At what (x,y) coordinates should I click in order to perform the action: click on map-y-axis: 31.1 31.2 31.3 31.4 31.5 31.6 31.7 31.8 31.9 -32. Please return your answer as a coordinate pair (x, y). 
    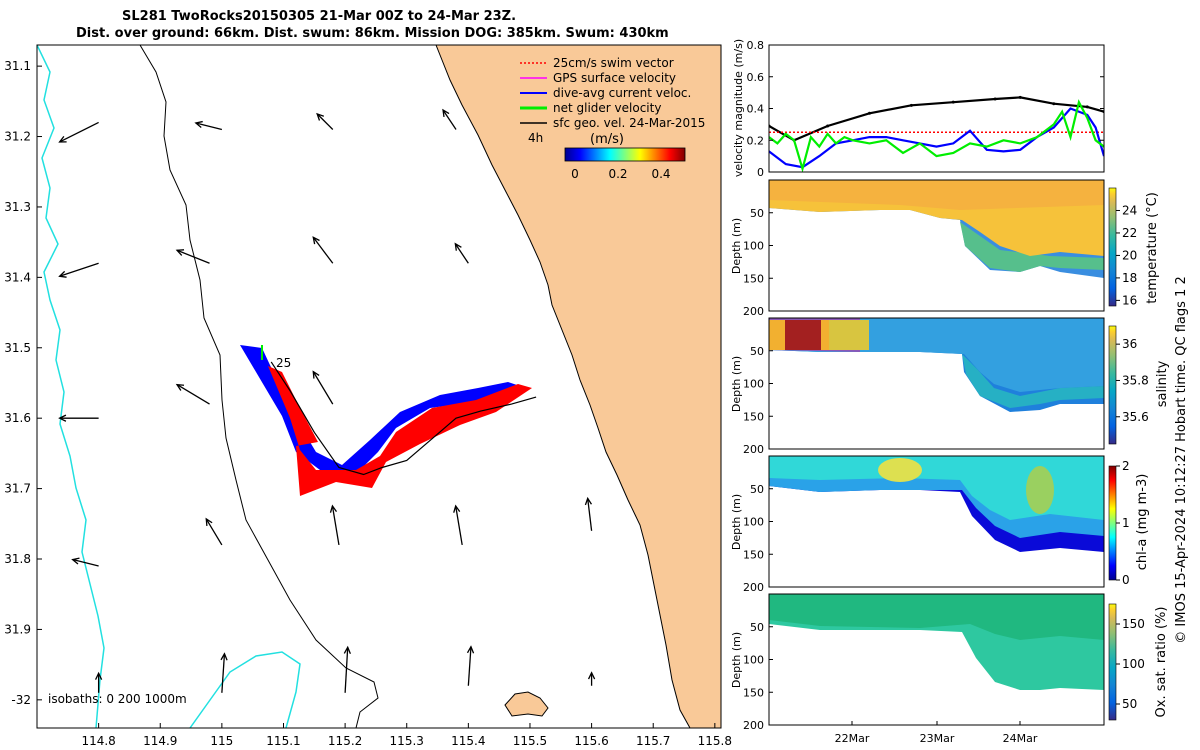
    Looking at the image, I should click on (23, 383).